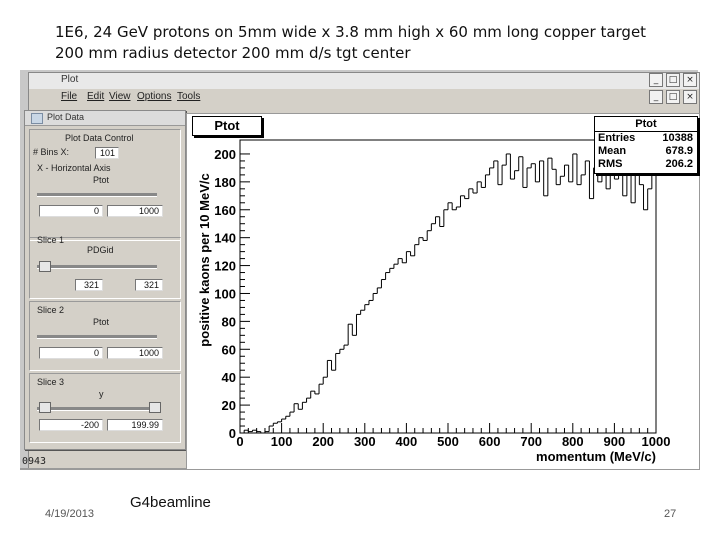 The image size is (720, 540). I want to click on slice3-group, so click(105, 408).